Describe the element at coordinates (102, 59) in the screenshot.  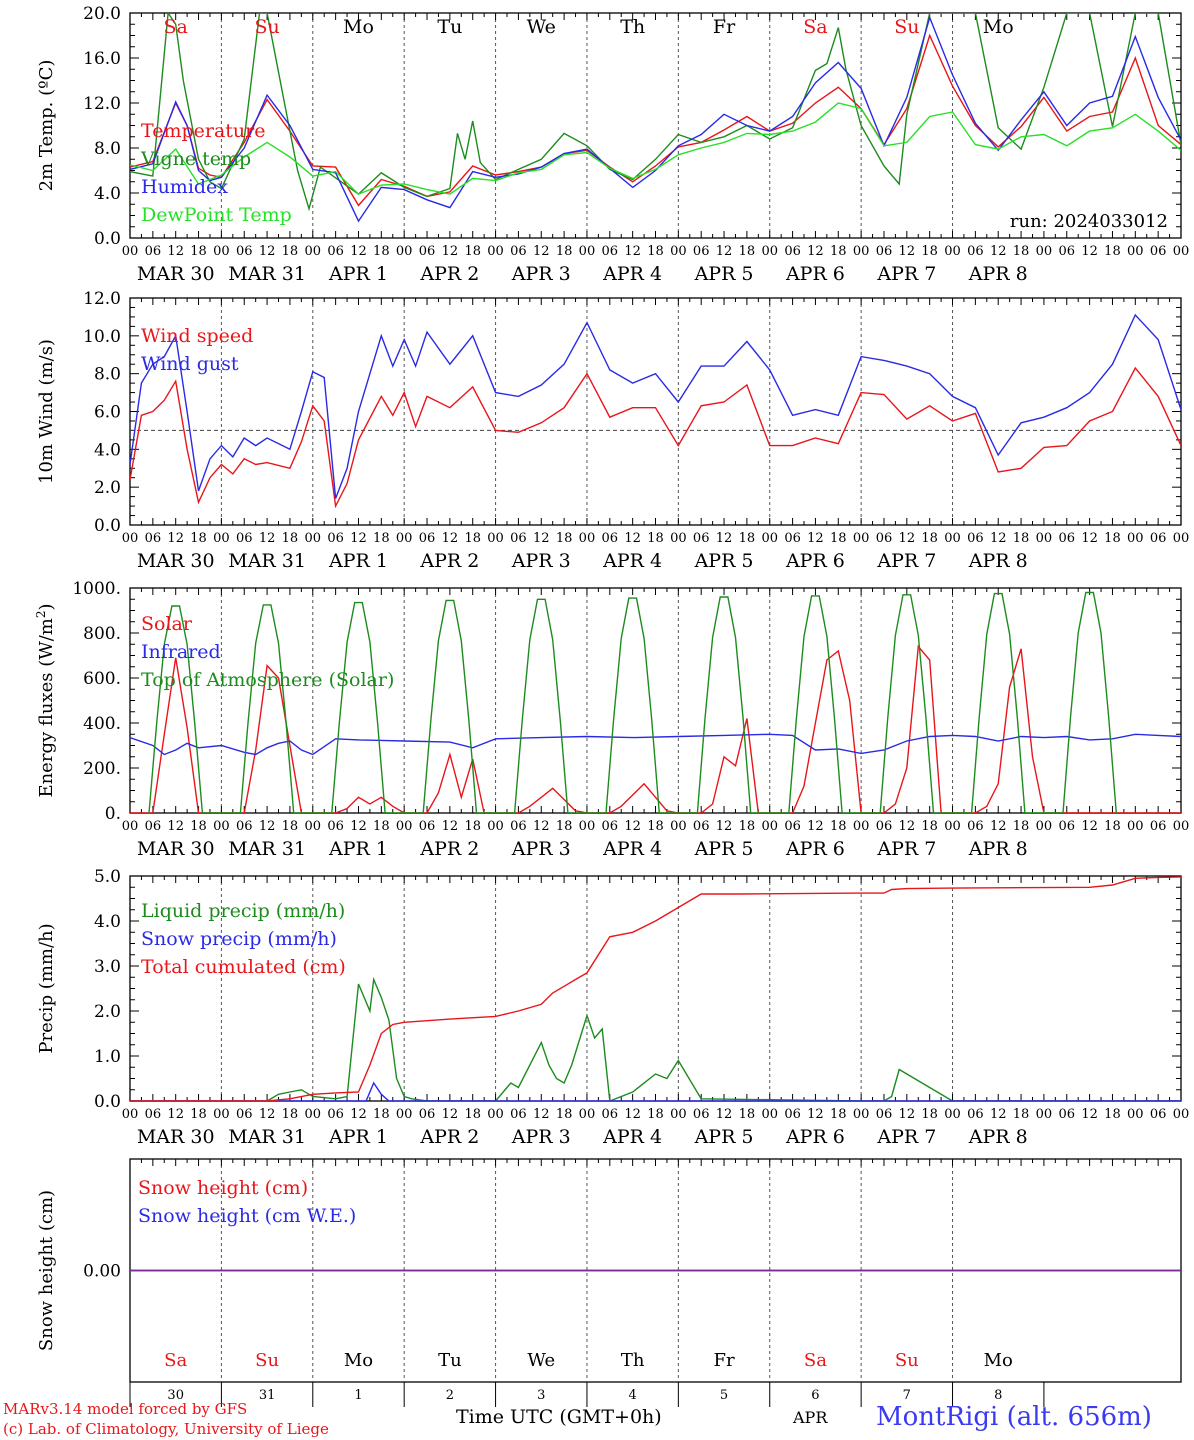
I see `y-tick-label: 16.0` at that location.